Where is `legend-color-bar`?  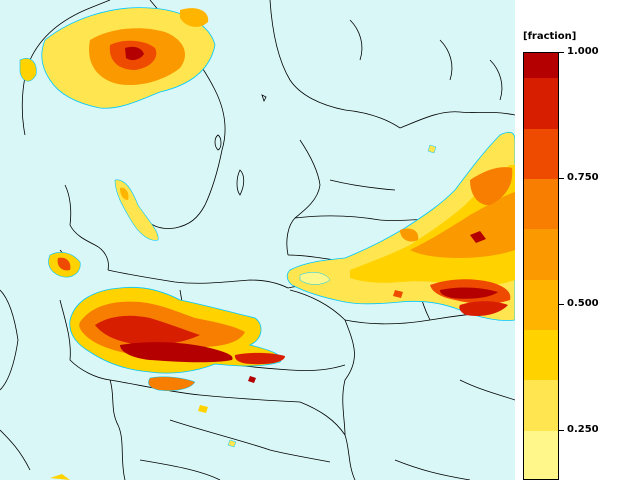 legend-color-bar is located at coordinates (541, 266).